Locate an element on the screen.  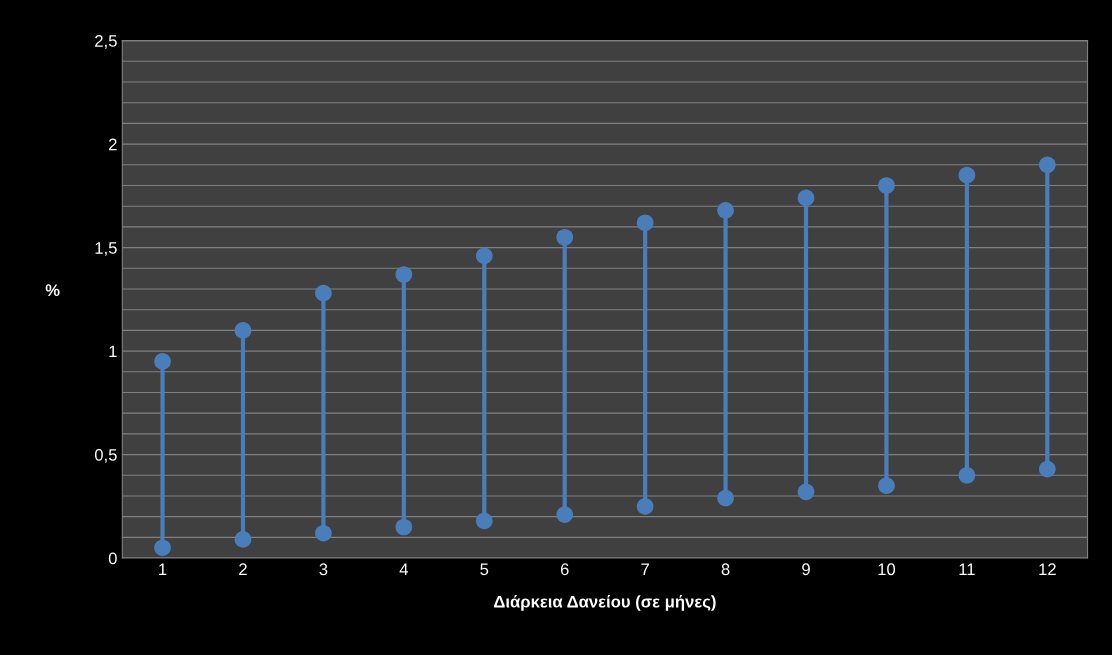
y-tick-label: 2 is located at coordinates (113, 144).